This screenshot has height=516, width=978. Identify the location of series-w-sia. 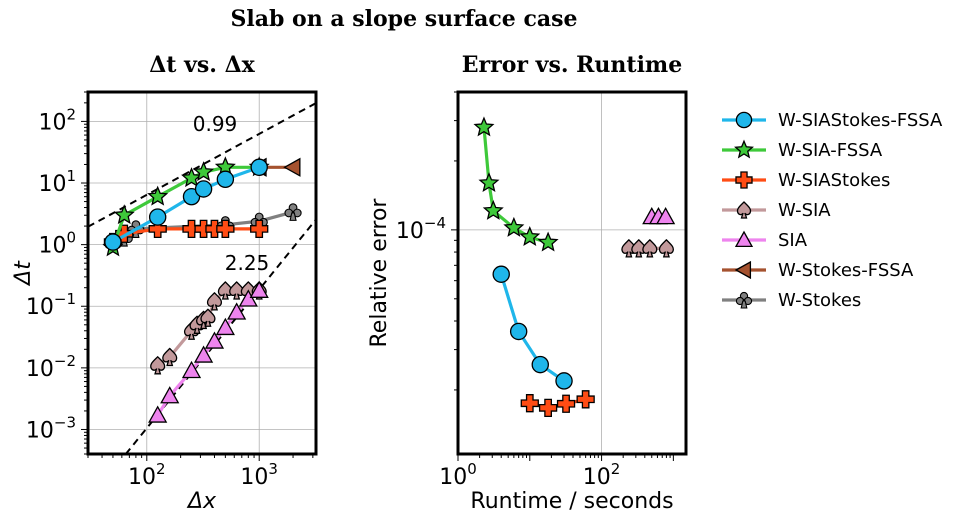
(647, 248).